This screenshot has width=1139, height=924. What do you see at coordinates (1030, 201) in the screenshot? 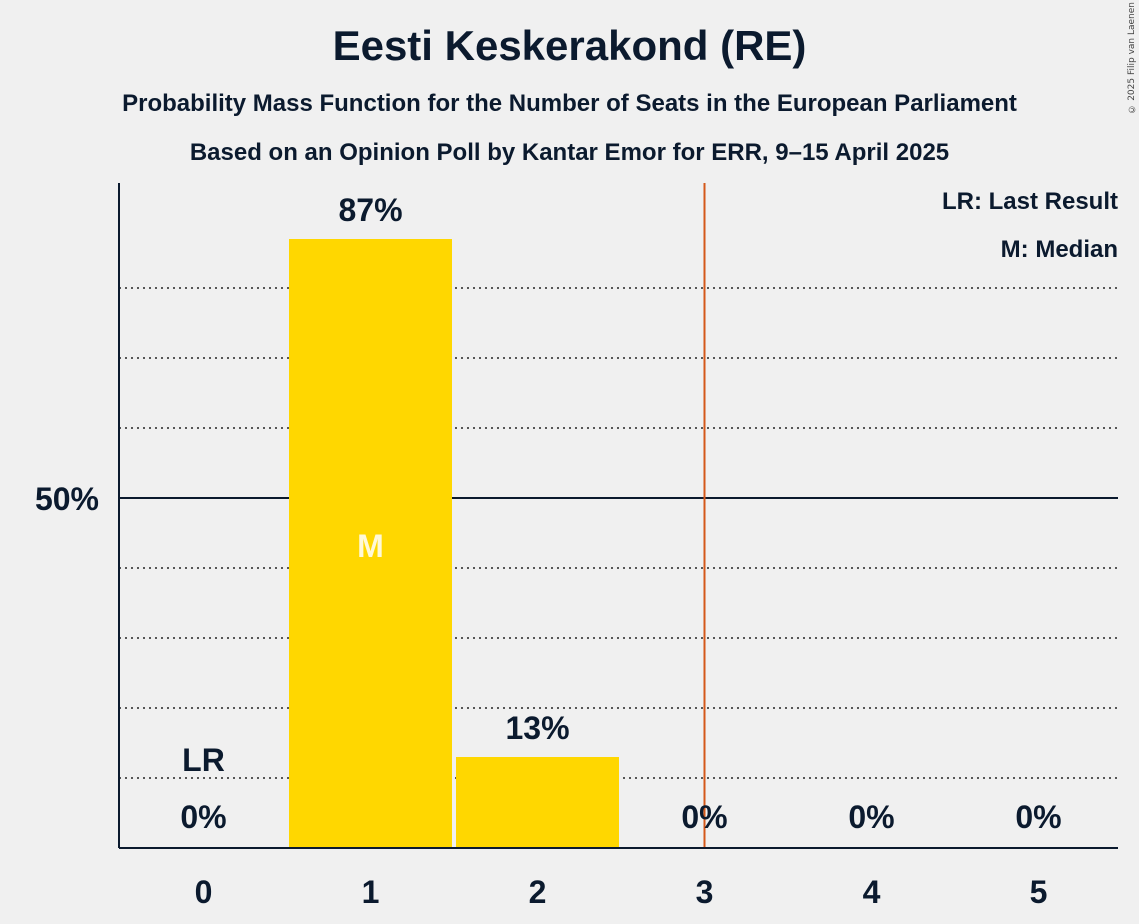
I see `legend-last-result: LR: Last Result` at bounding box center [1030, 201].